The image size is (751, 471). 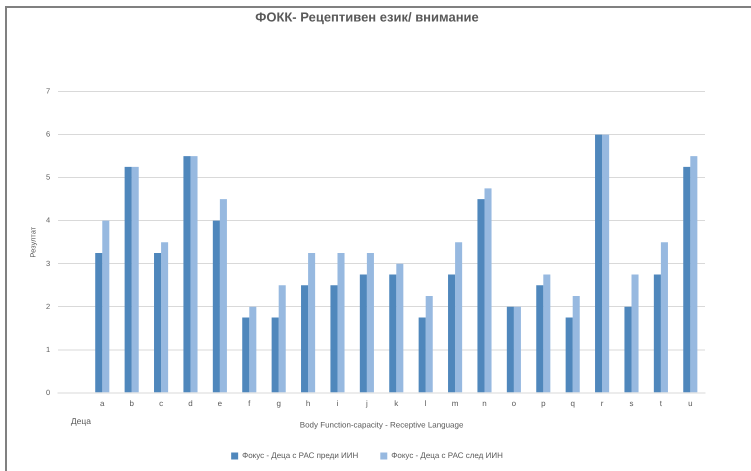 I want to click on x-tick-label: b, so click(x=131, y=403).